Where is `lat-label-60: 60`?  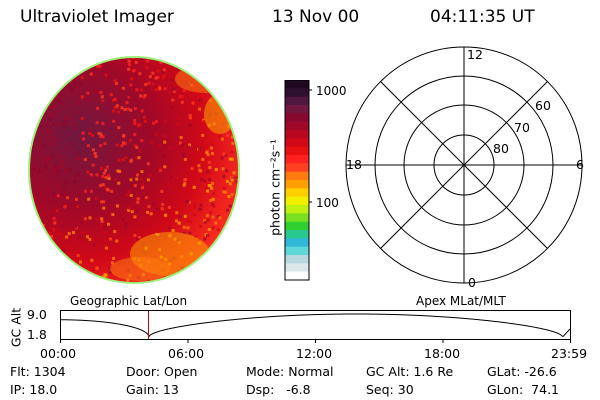
lat-label-60: 60 is located at coordinates (543, 105).